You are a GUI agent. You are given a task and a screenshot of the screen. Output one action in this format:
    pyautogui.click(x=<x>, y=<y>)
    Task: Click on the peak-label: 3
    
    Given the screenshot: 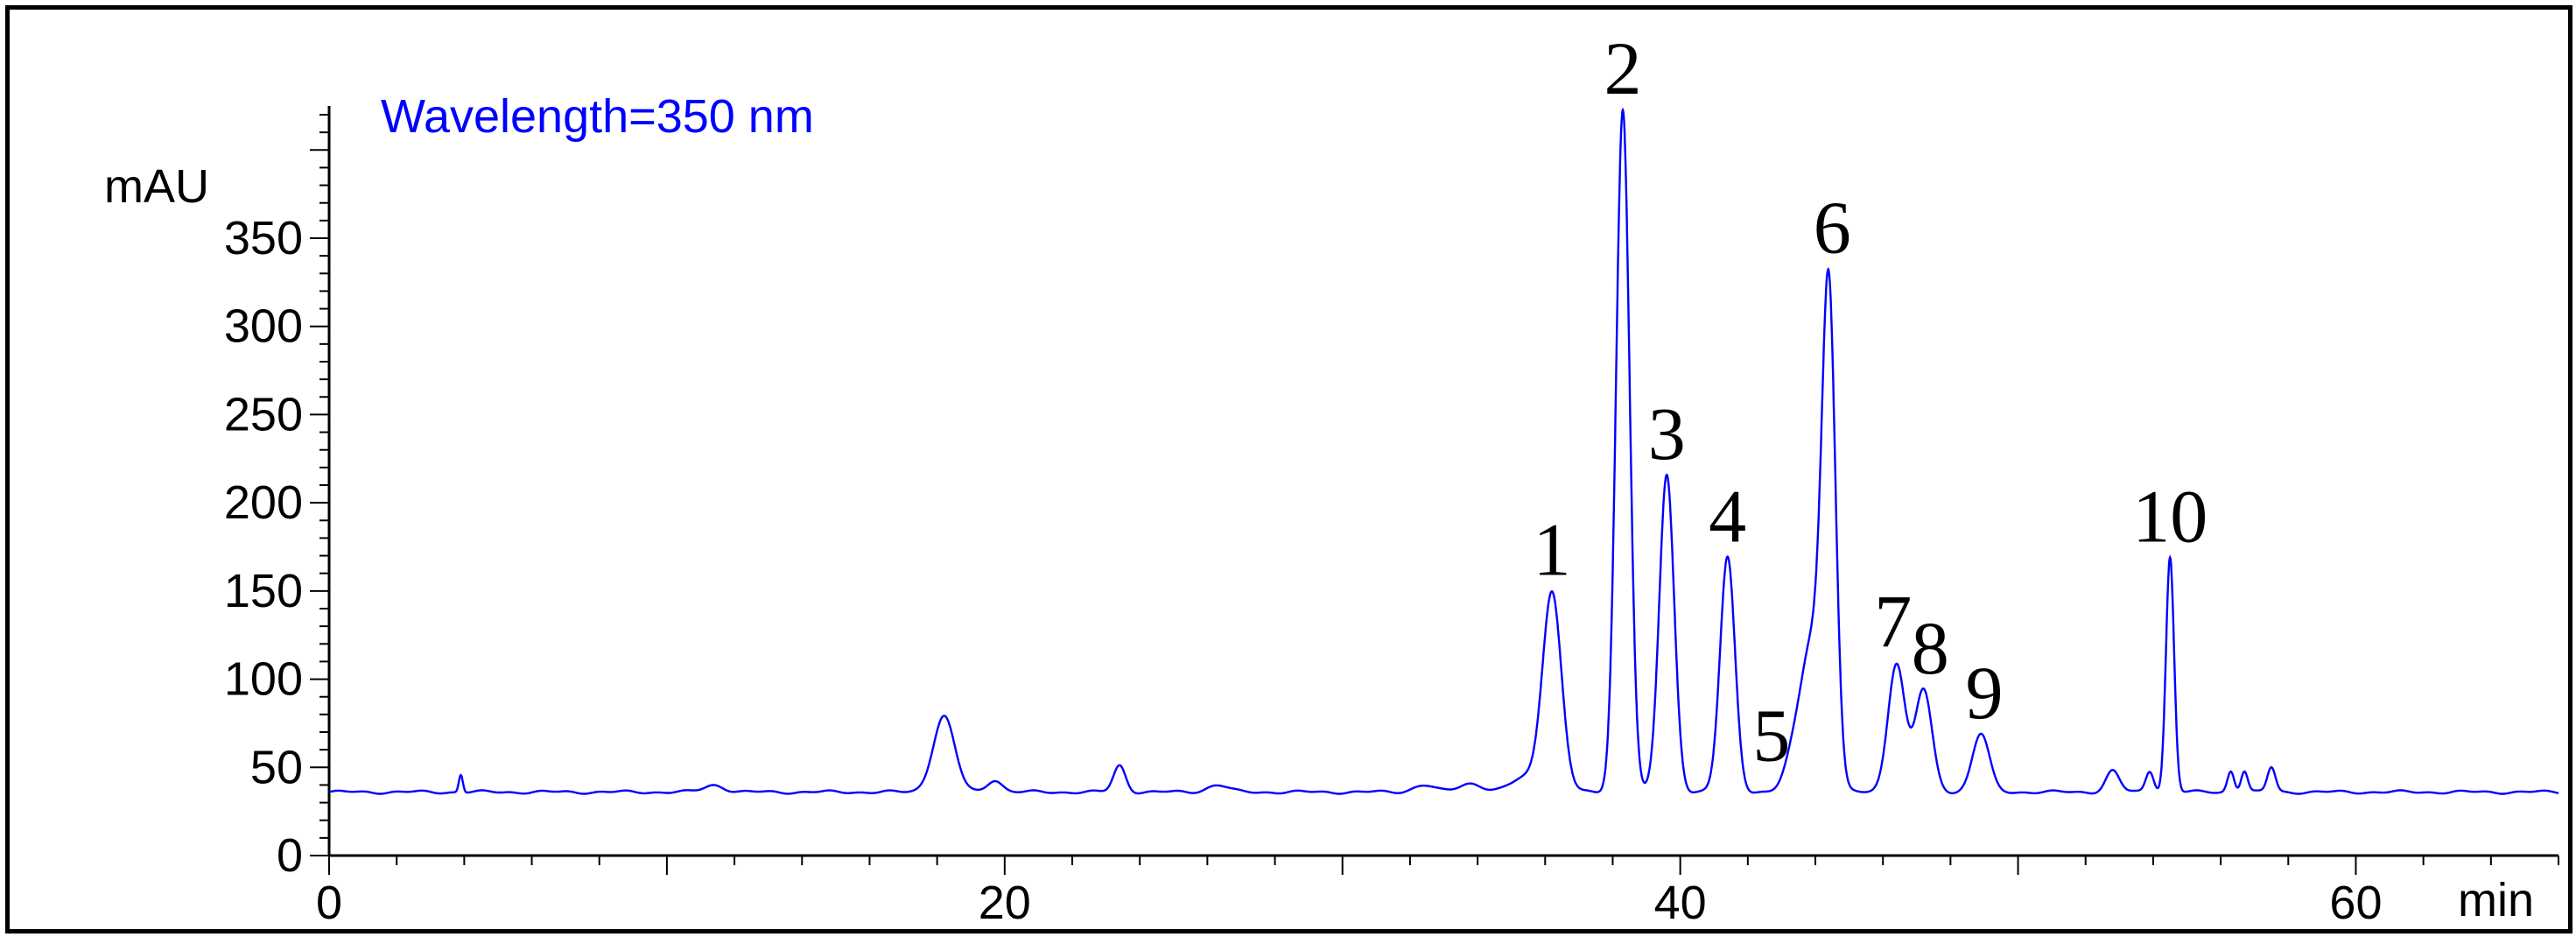 What is the action you would take?
    pyautogui.click(x=1667, y=433)
    